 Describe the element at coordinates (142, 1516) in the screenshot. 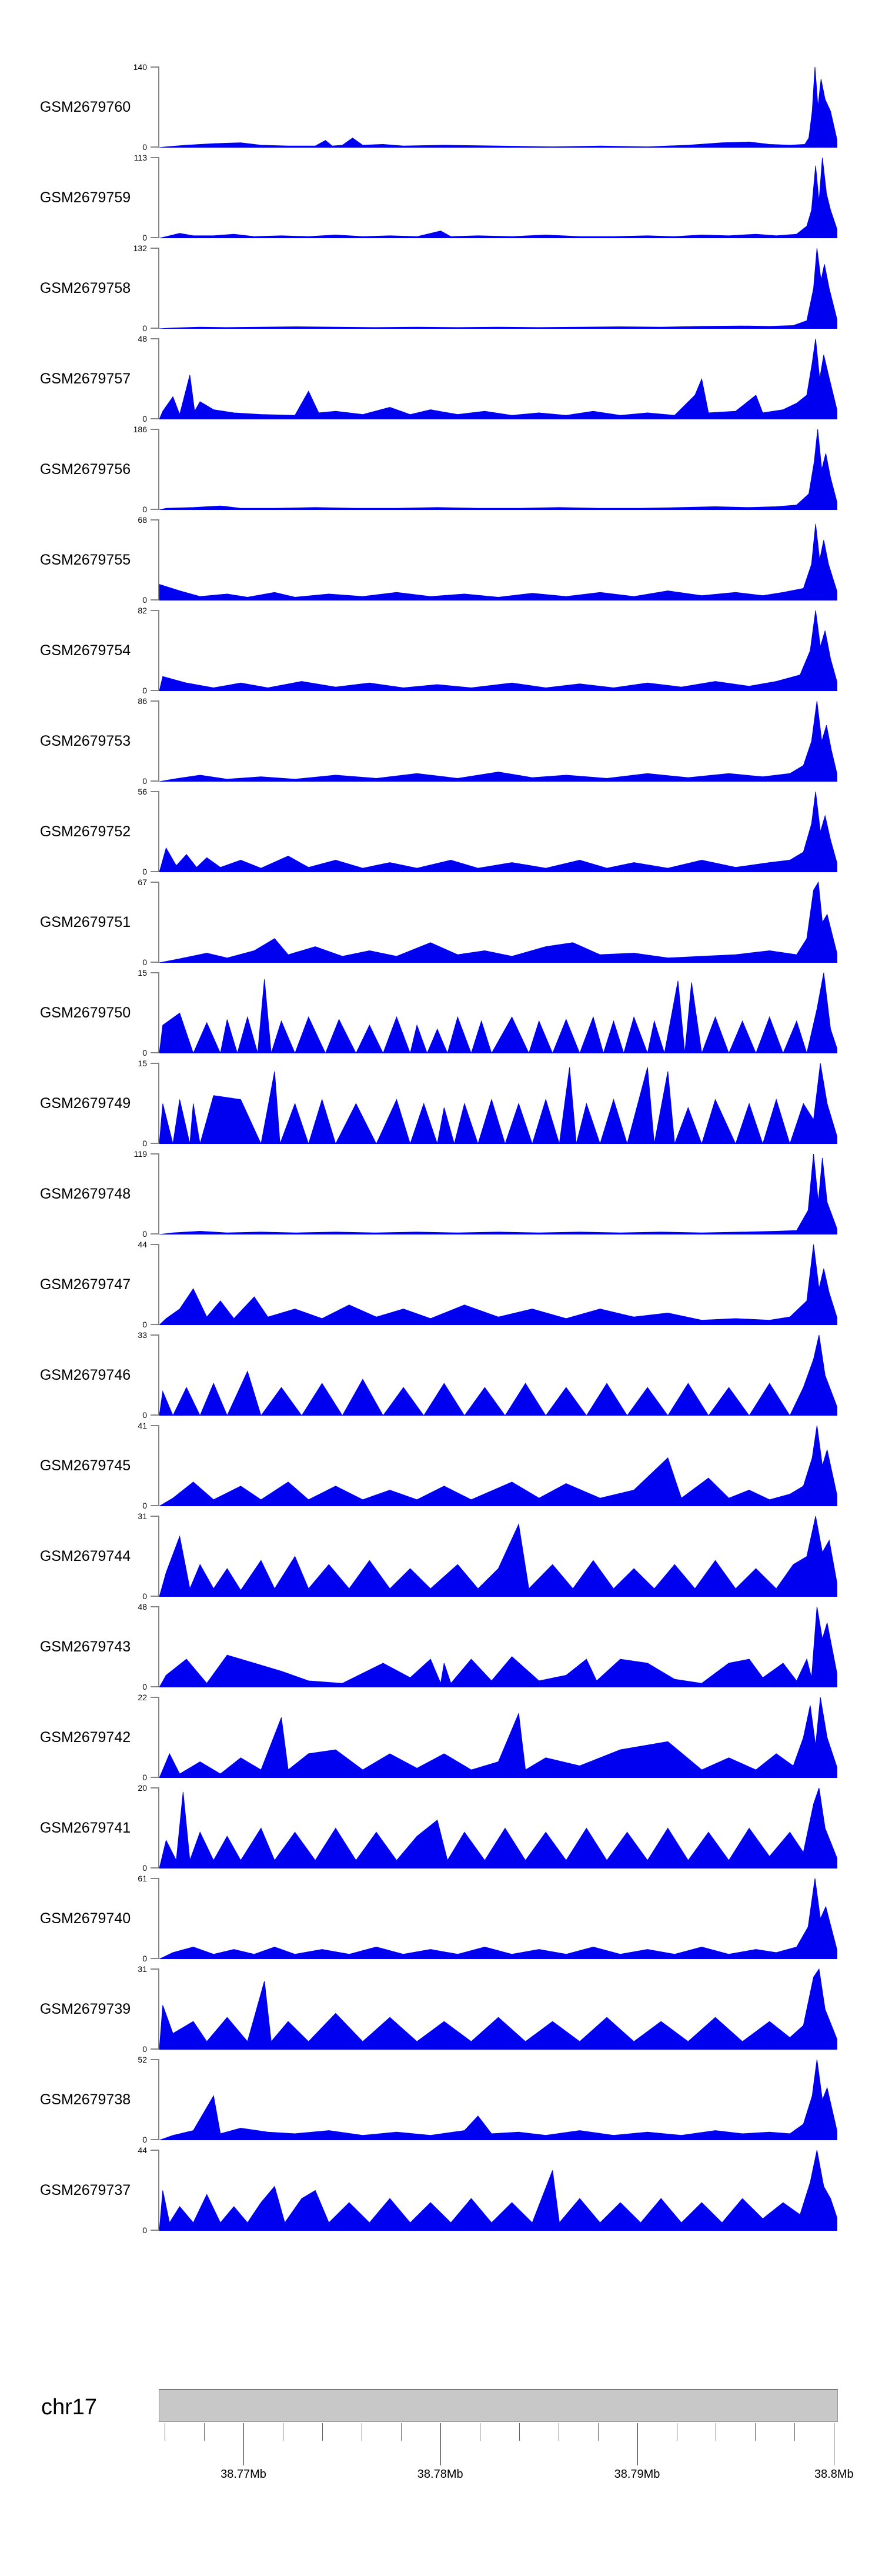

I see `y-axis-max-label: 31` at that location.